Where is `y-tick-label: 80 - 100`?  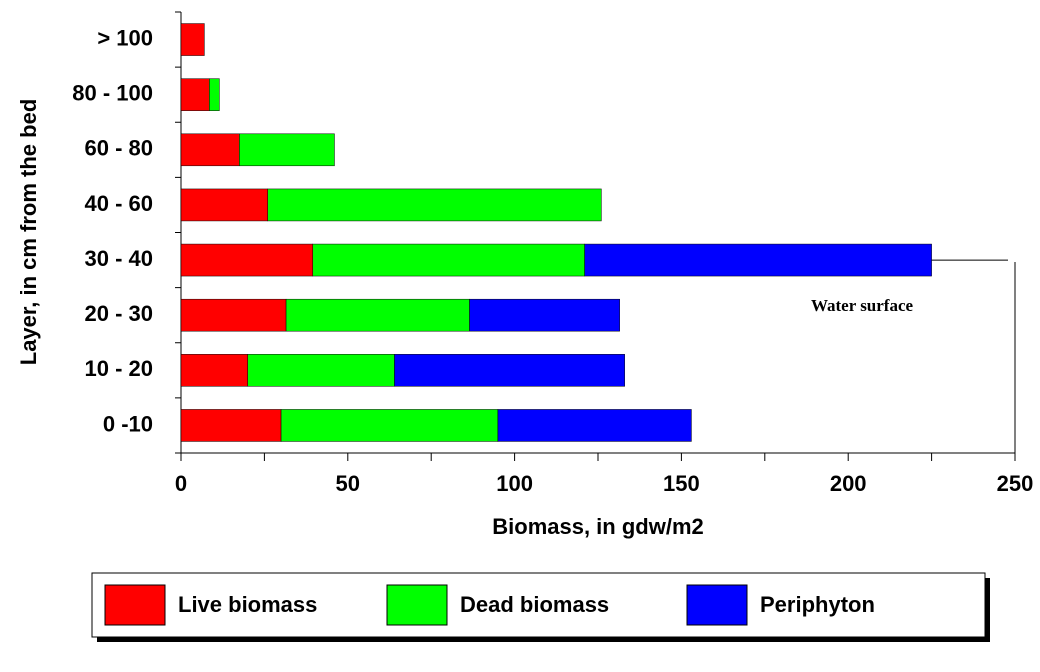 y-tick-label: 80 - 100 is located at coordinates (112, 93).